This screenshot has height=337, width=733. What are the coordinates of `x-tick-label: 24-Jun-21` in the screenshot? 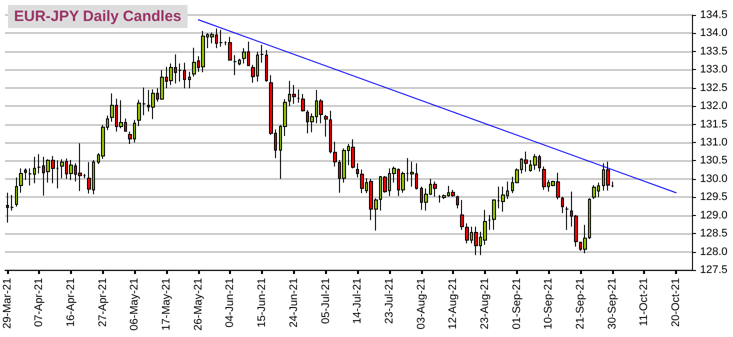 It's located at (294, 303).